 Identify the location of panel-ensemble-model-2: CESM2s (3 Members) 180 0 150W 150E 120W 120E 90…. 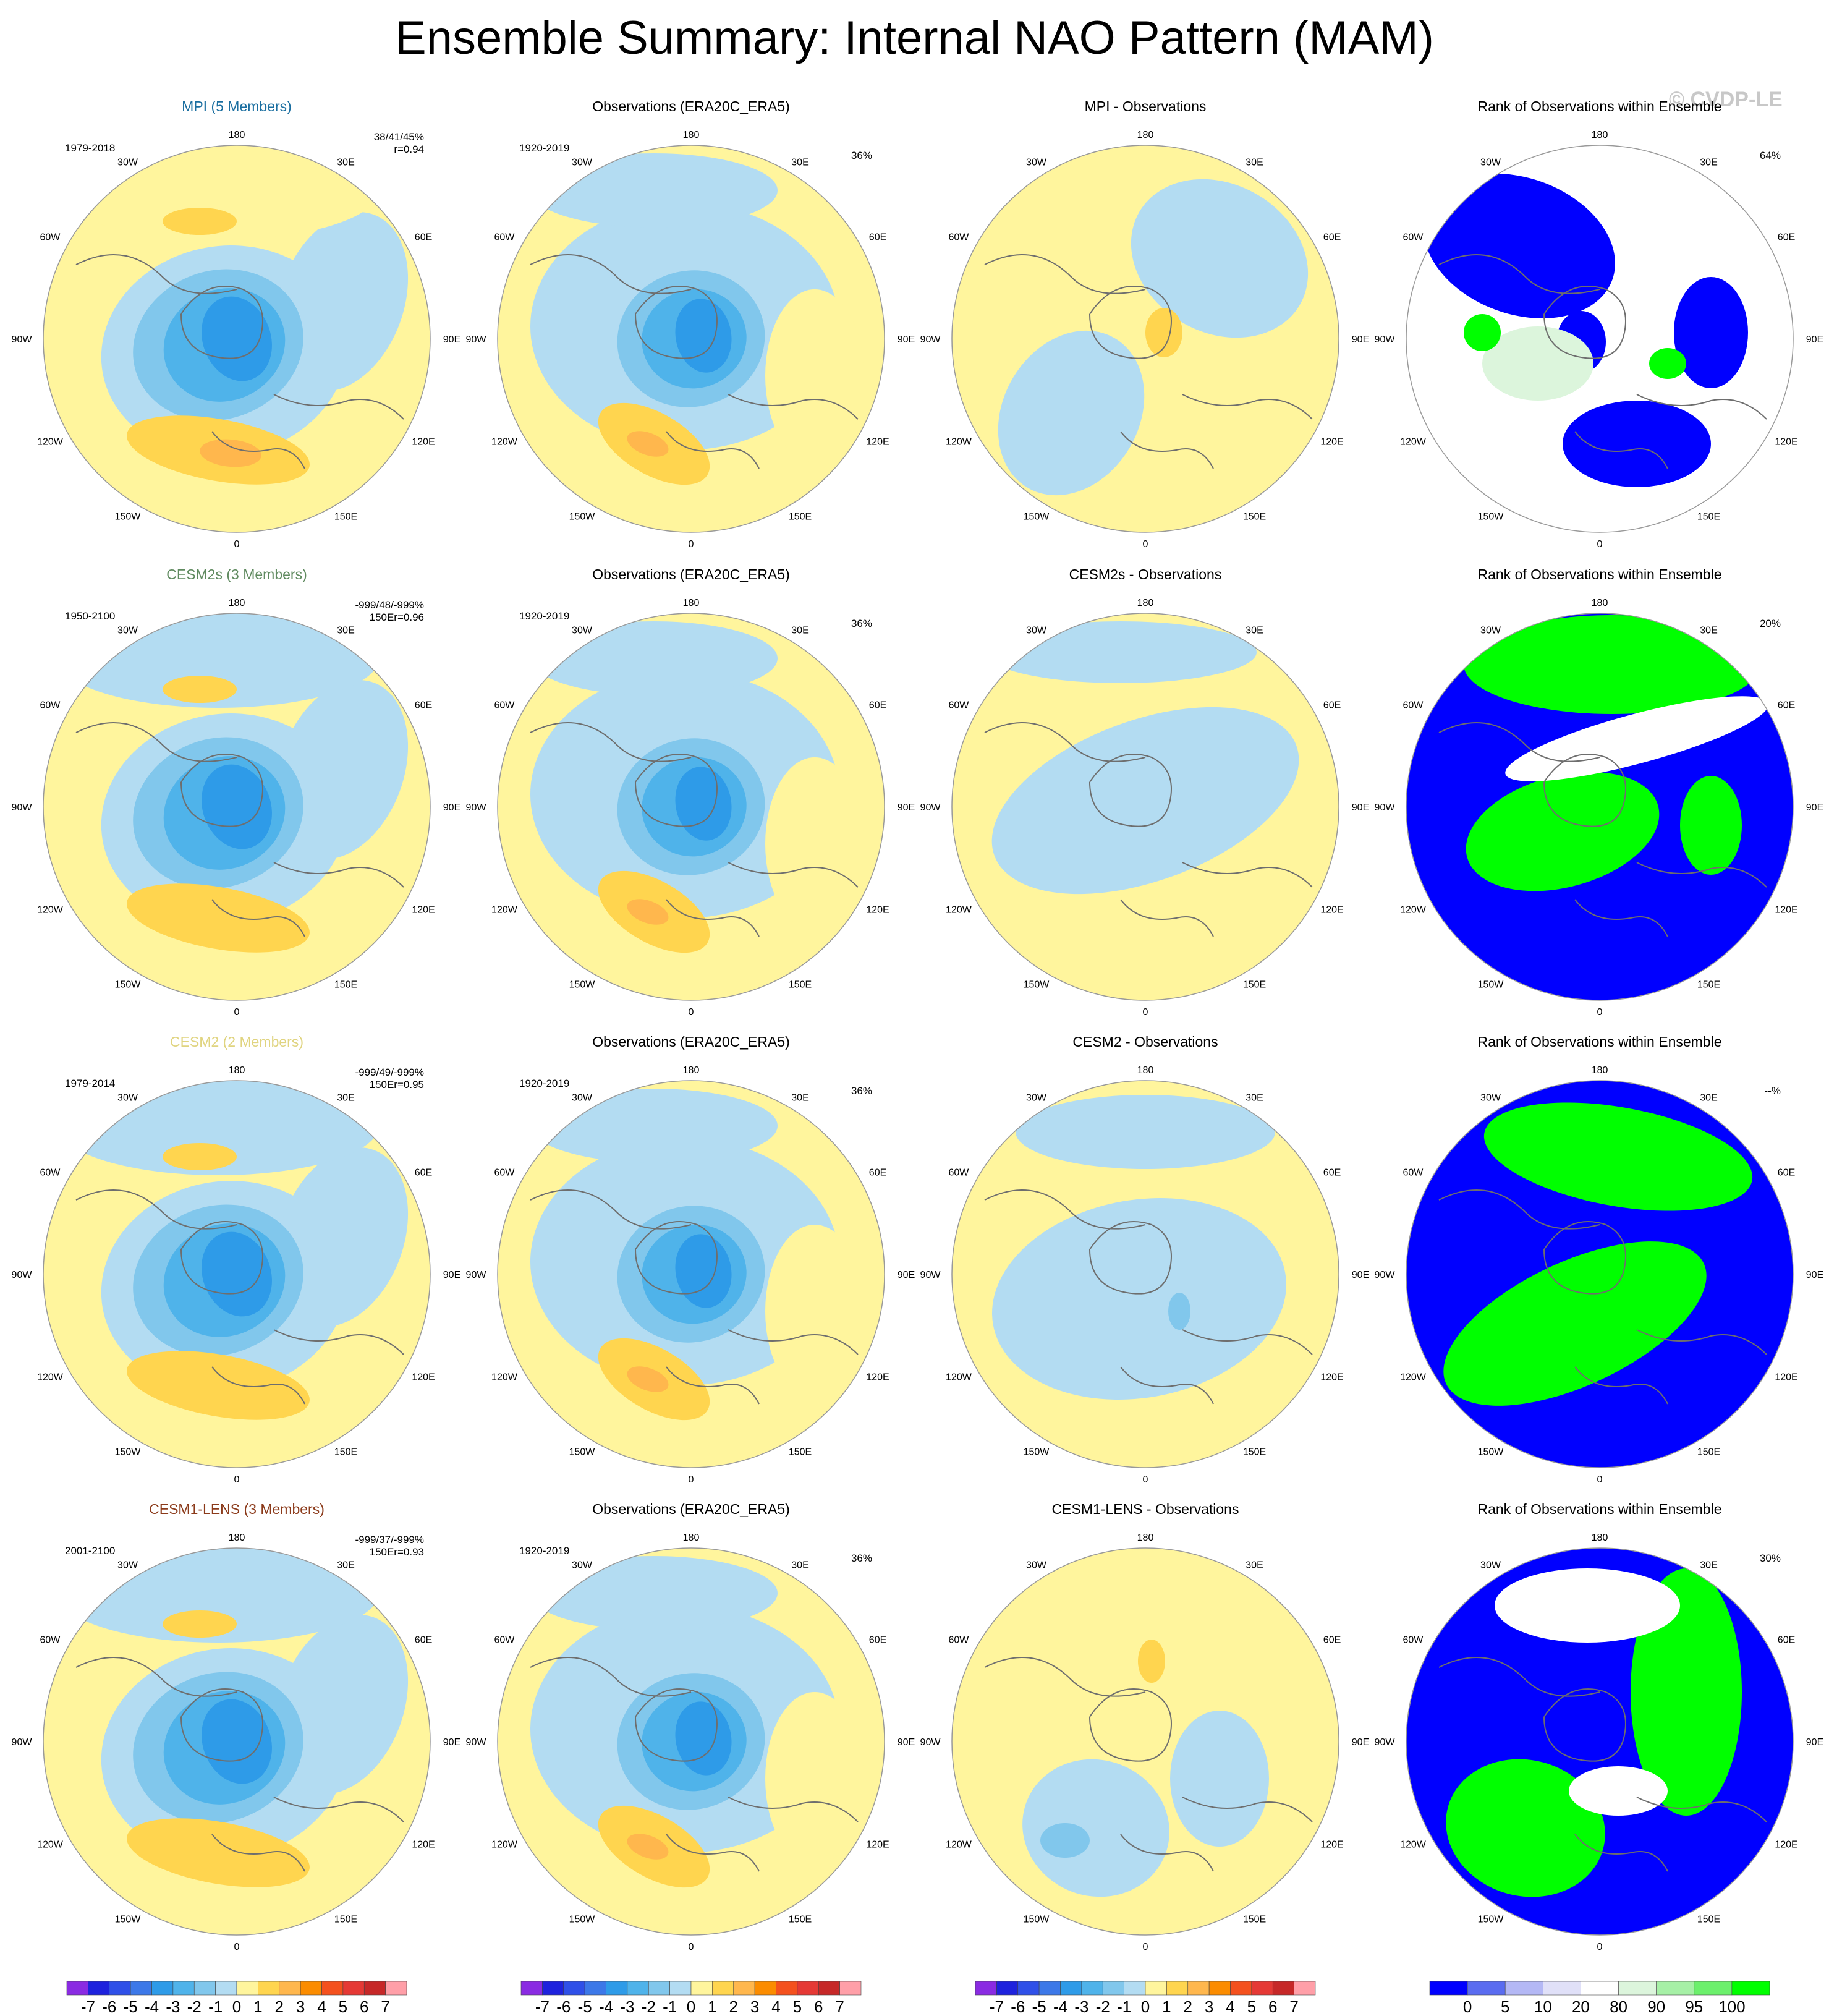
(236, 792).